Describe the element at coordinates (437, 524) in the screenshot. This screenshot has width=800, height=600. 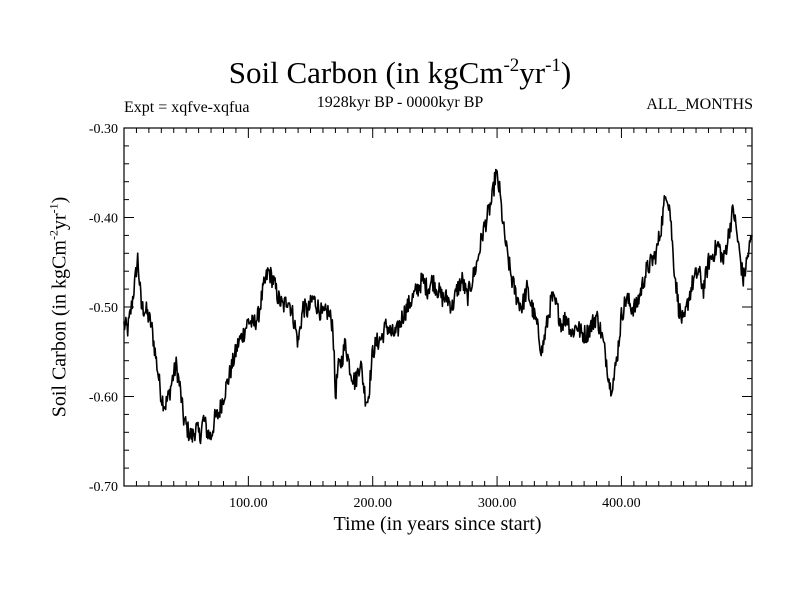
I see `x-axis-label: Time (in years since start)` at that location.